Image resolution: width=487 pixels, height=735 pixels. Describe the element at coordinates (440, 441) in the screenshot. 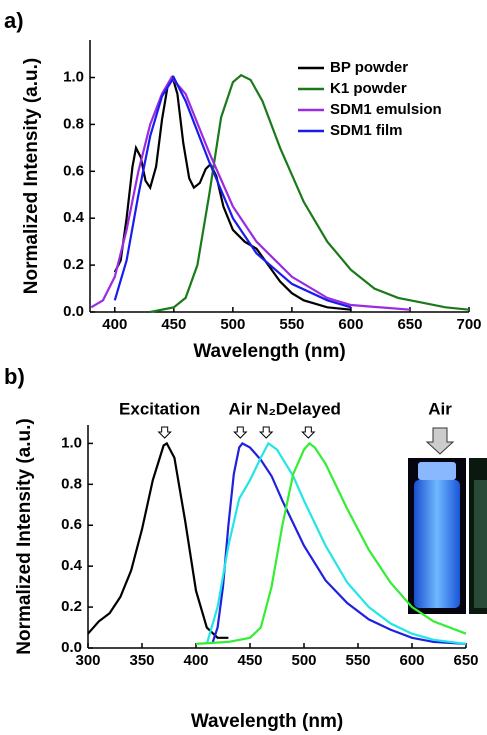

I see `arrow-icon` at that location.